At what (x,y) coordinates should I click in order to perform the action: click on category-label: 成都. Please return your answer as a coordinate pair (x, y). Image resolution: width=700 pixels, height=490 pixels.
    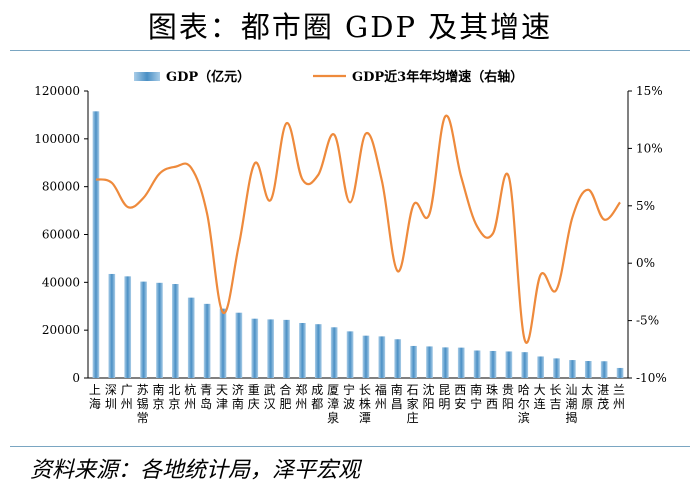
    Looking at the image, I should click on (317, 397).